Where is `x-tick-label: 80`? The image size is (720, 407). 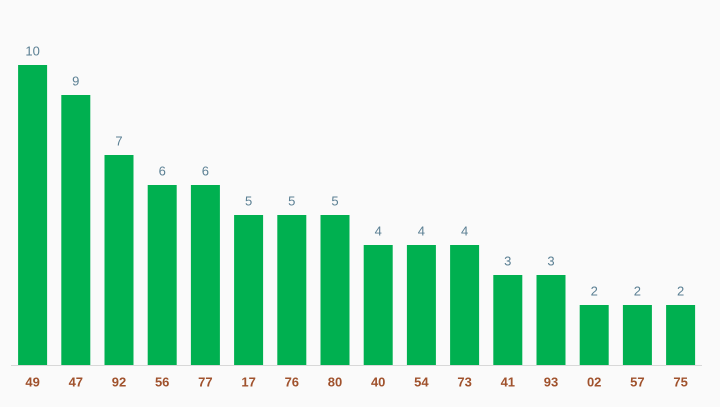
x-tick-label: 80 is located at coordinates (335, 381).